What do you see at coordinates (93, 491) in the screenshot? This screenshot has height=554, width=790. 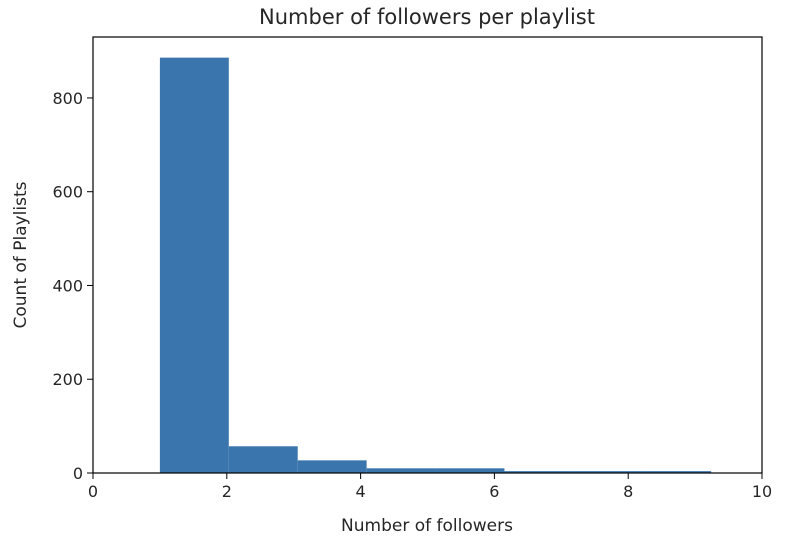 I see `x-tick-label: 0` at bounding box center [93, 491].